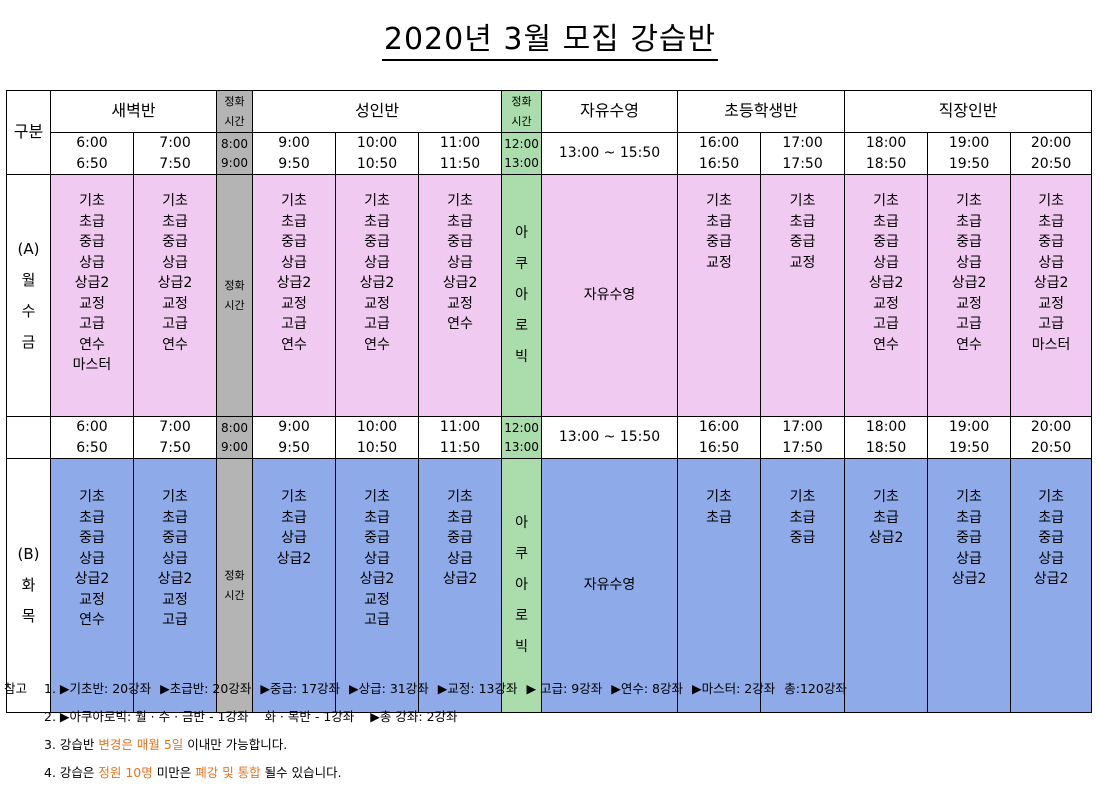 The width and height of the screenshot is (1100, 787). Describe the element at coordinates (550, 37) in the screenshot. I see `page-title: 2020년 3월 모집 강습반` at that location.